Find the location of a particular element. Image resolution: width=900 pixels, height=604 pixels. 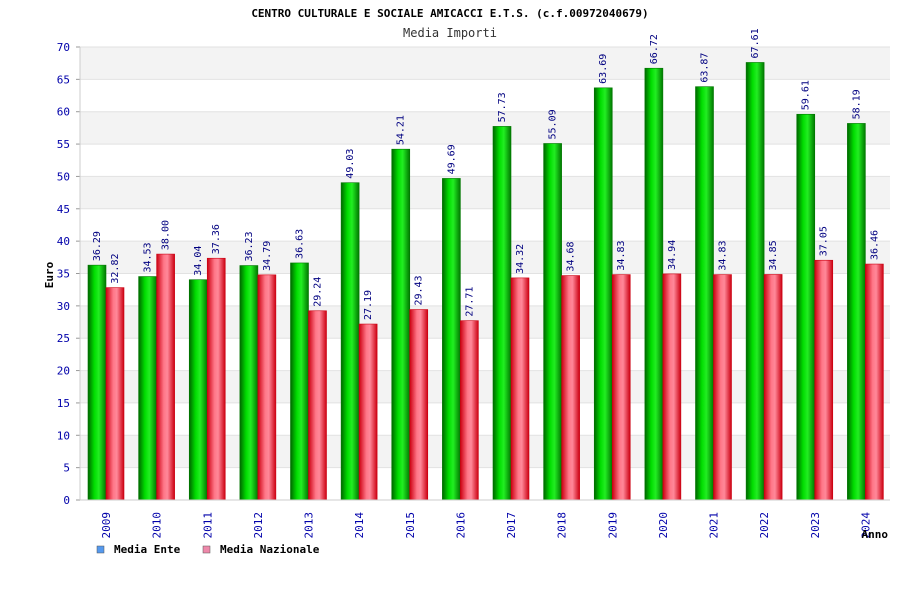

x-tick-label: 2019 is located at coordinates (612, 525).